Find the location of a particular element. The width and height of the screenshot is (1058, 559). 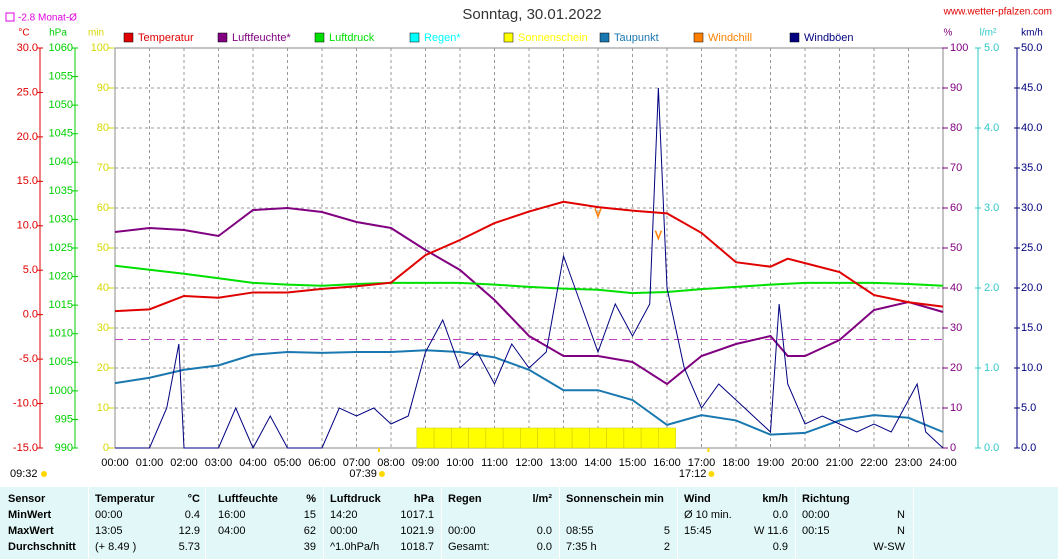

legend-label: Luftdruck is located at coordinates (352, 38).